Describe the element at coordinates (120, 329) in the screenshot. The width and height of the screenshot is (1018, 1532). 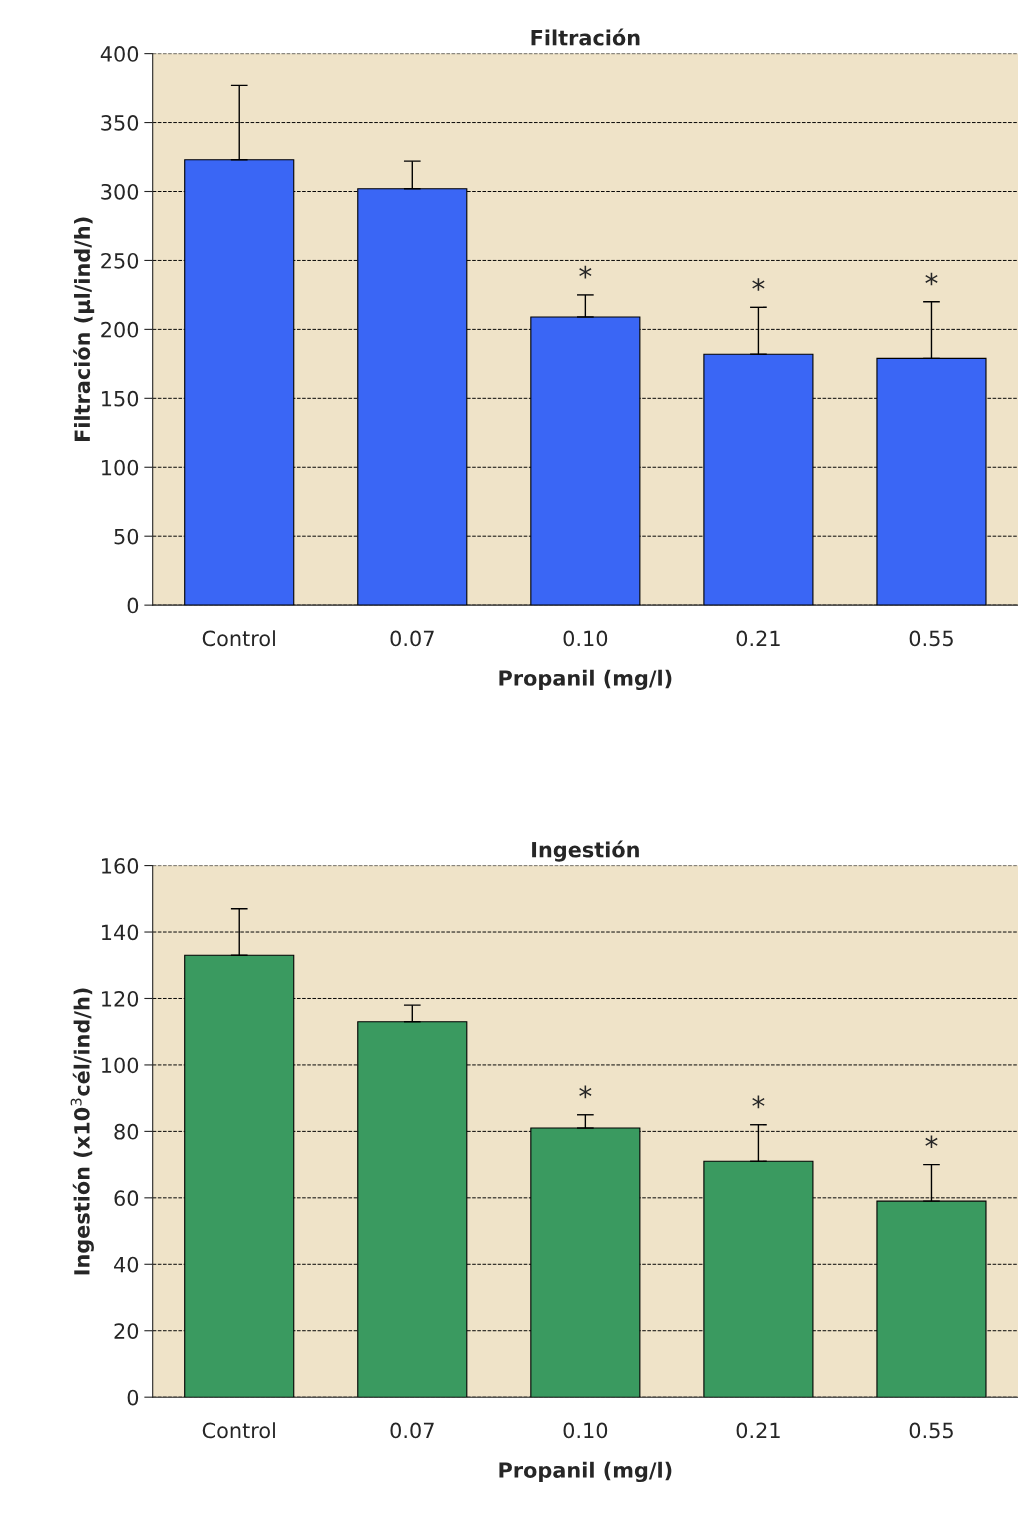
I see `y-tick-label: 200` at that location.